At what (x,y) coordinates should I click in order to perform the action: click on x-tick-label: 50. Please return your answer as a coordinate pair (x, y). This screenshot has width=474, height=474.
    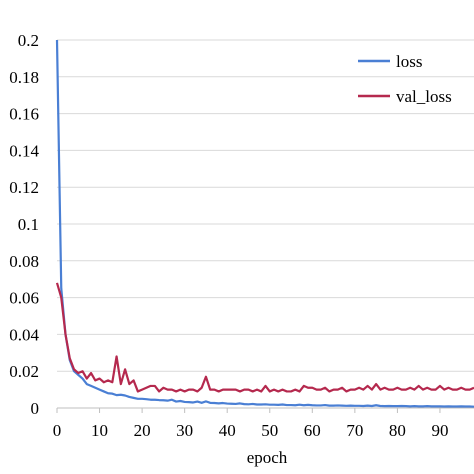
    Looking at the image, I should click on (269, 430).